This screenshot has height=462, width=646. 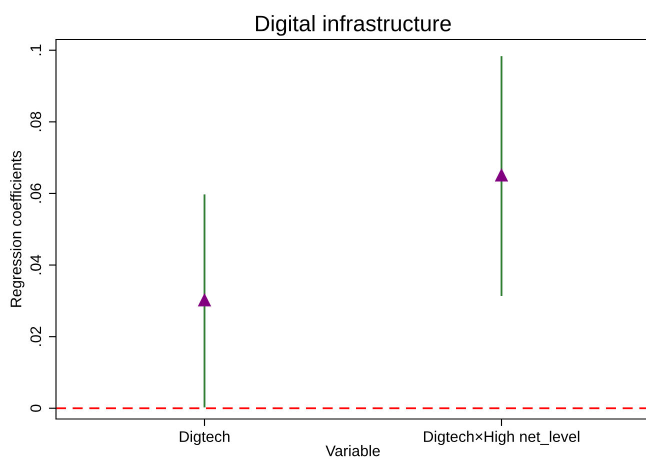 I want to click on x-axis-title: Variable, so click(x=353, y=450).